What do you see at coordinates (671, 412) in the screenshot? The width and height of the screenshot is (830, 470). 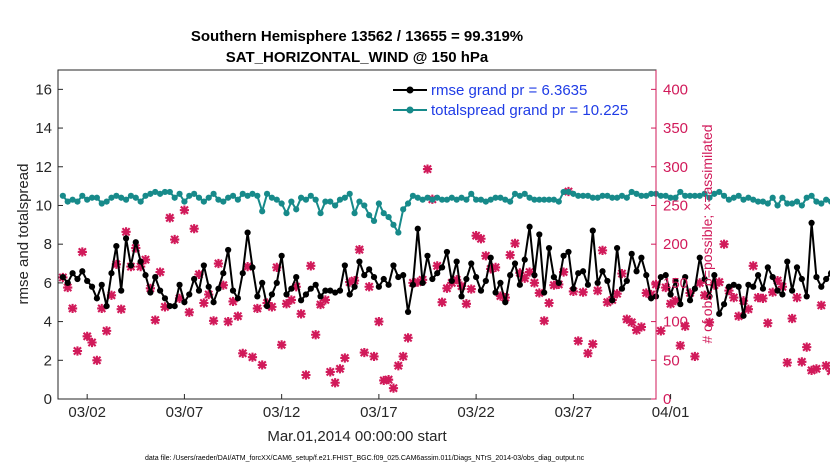 I see `x-tick-label: 04/01` at bounding box center [671, 412].